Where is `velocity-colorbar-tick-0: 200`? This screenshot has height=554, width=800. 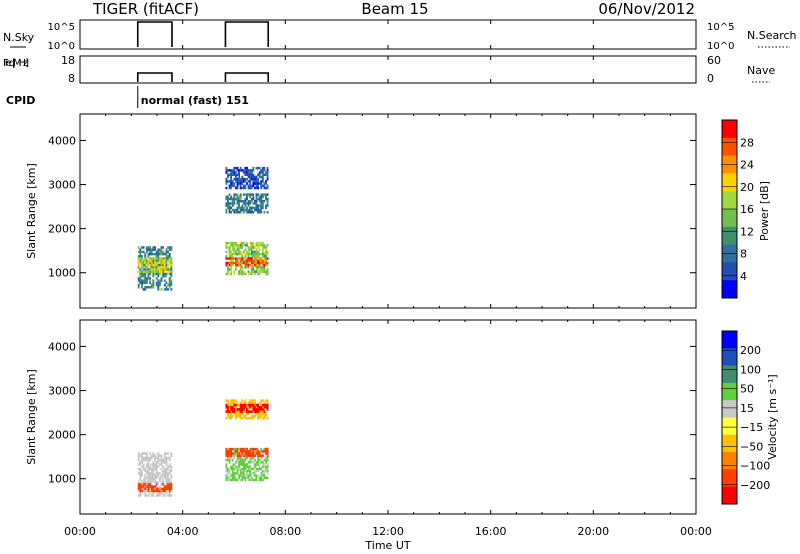 velocity-colorbar-tick-0: 200 is located at coordinates (750, 350).